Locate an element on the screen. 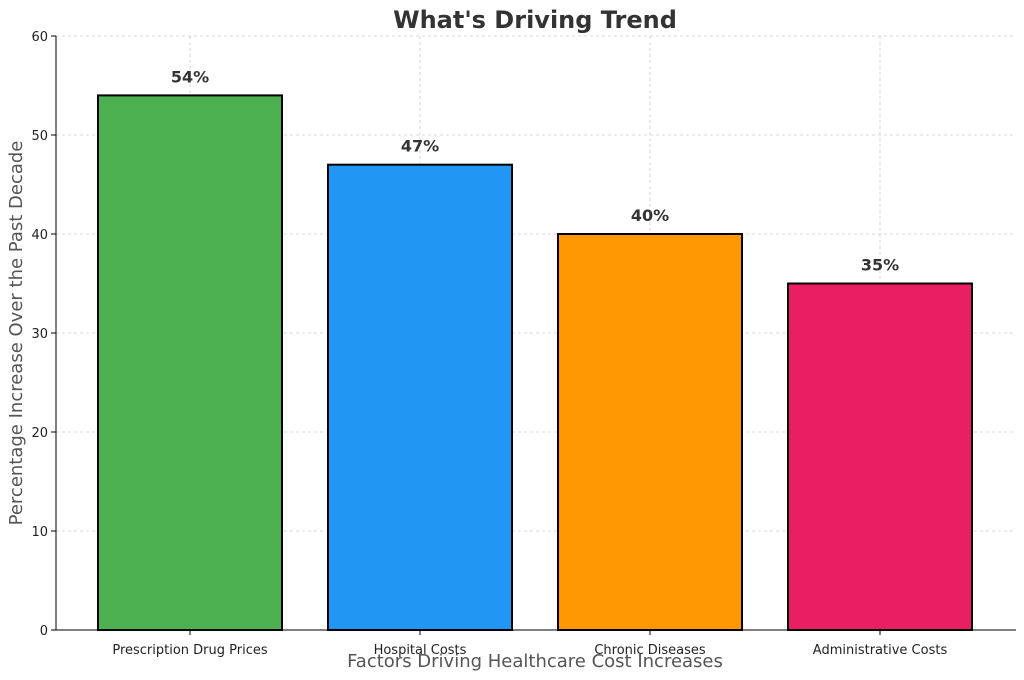 This screenshot has width=1024, height=680. y-tick-label: 40 is located at coordinates (39, 235).